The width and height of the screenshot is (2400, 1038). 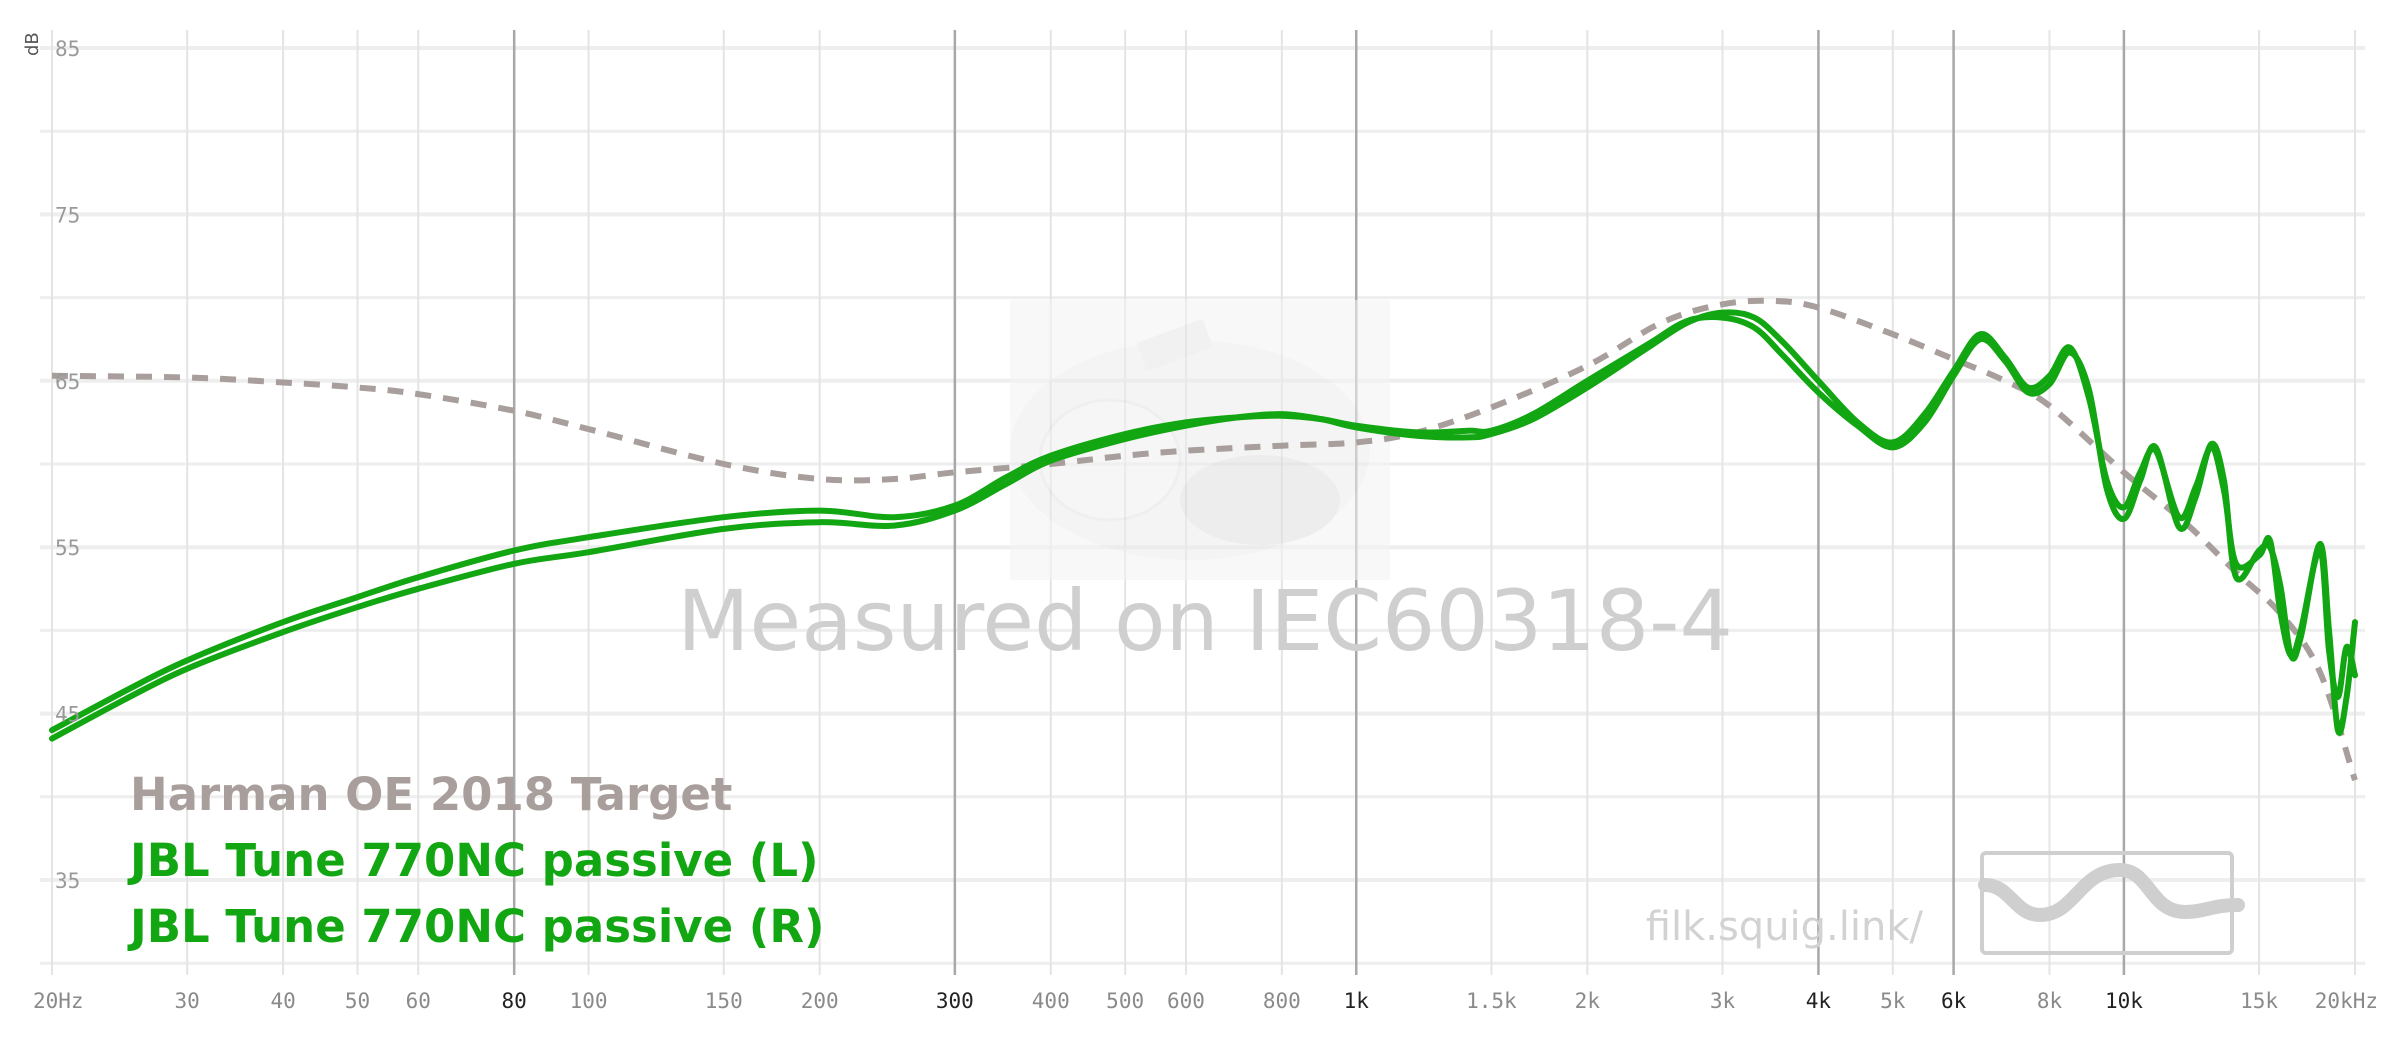 I want to click on x-tick-label: 15k, so click(x=2259, y=1001).